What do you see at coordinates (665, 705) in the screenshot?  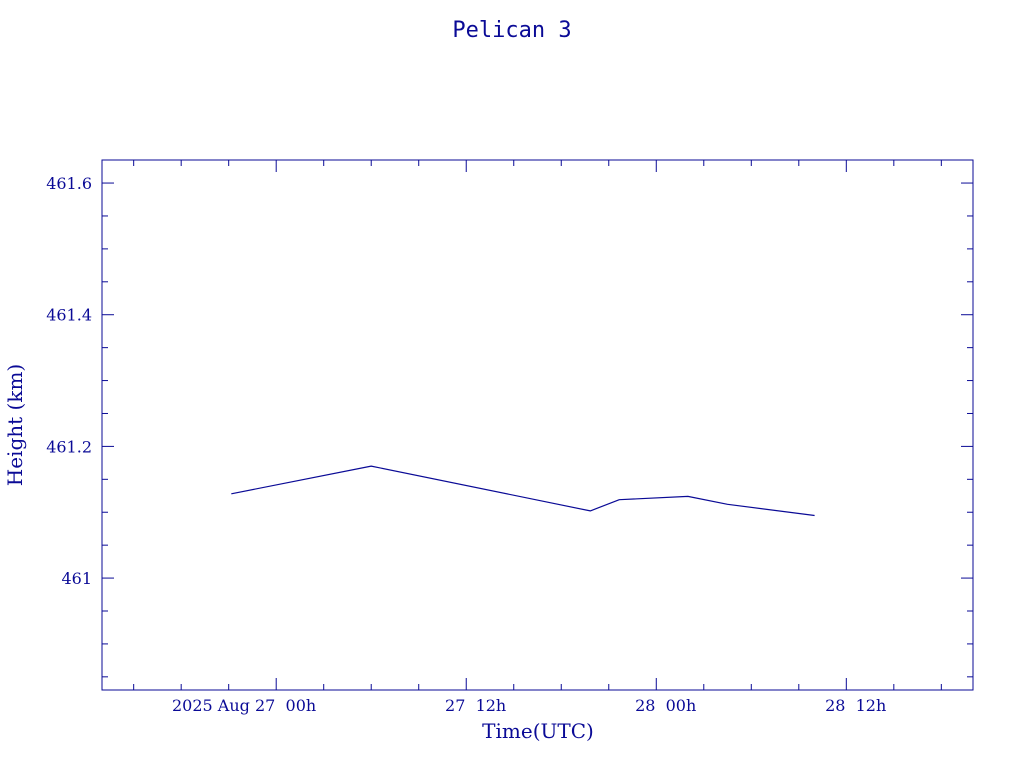 I see `x-tick-label: 28 00h` at bounding box center [665, 705].